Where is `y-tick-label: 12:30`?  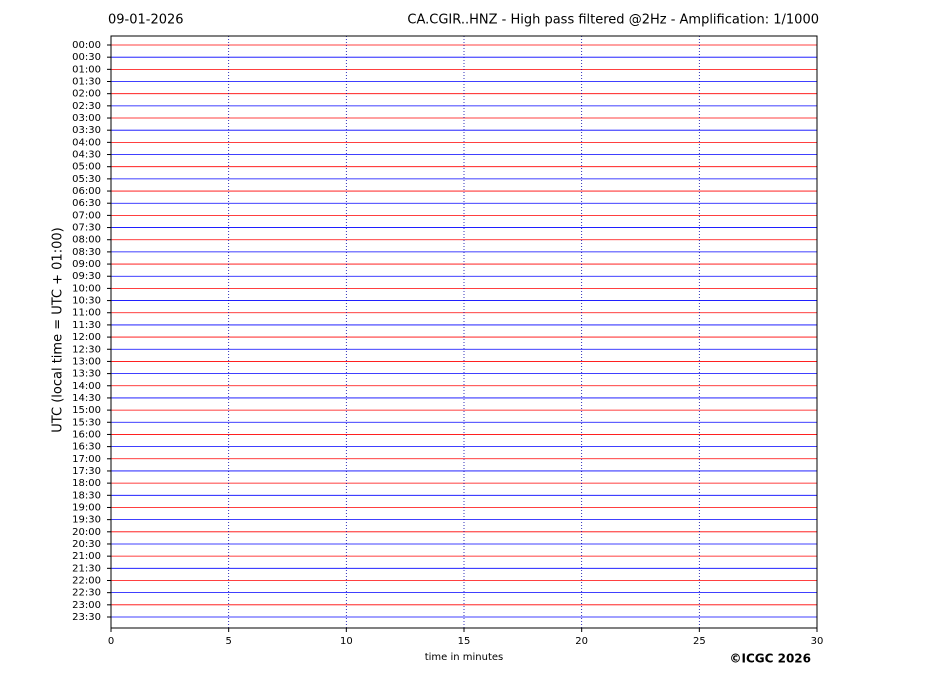
y-tick-label: 12:30 is located at coordinates (86, 349).